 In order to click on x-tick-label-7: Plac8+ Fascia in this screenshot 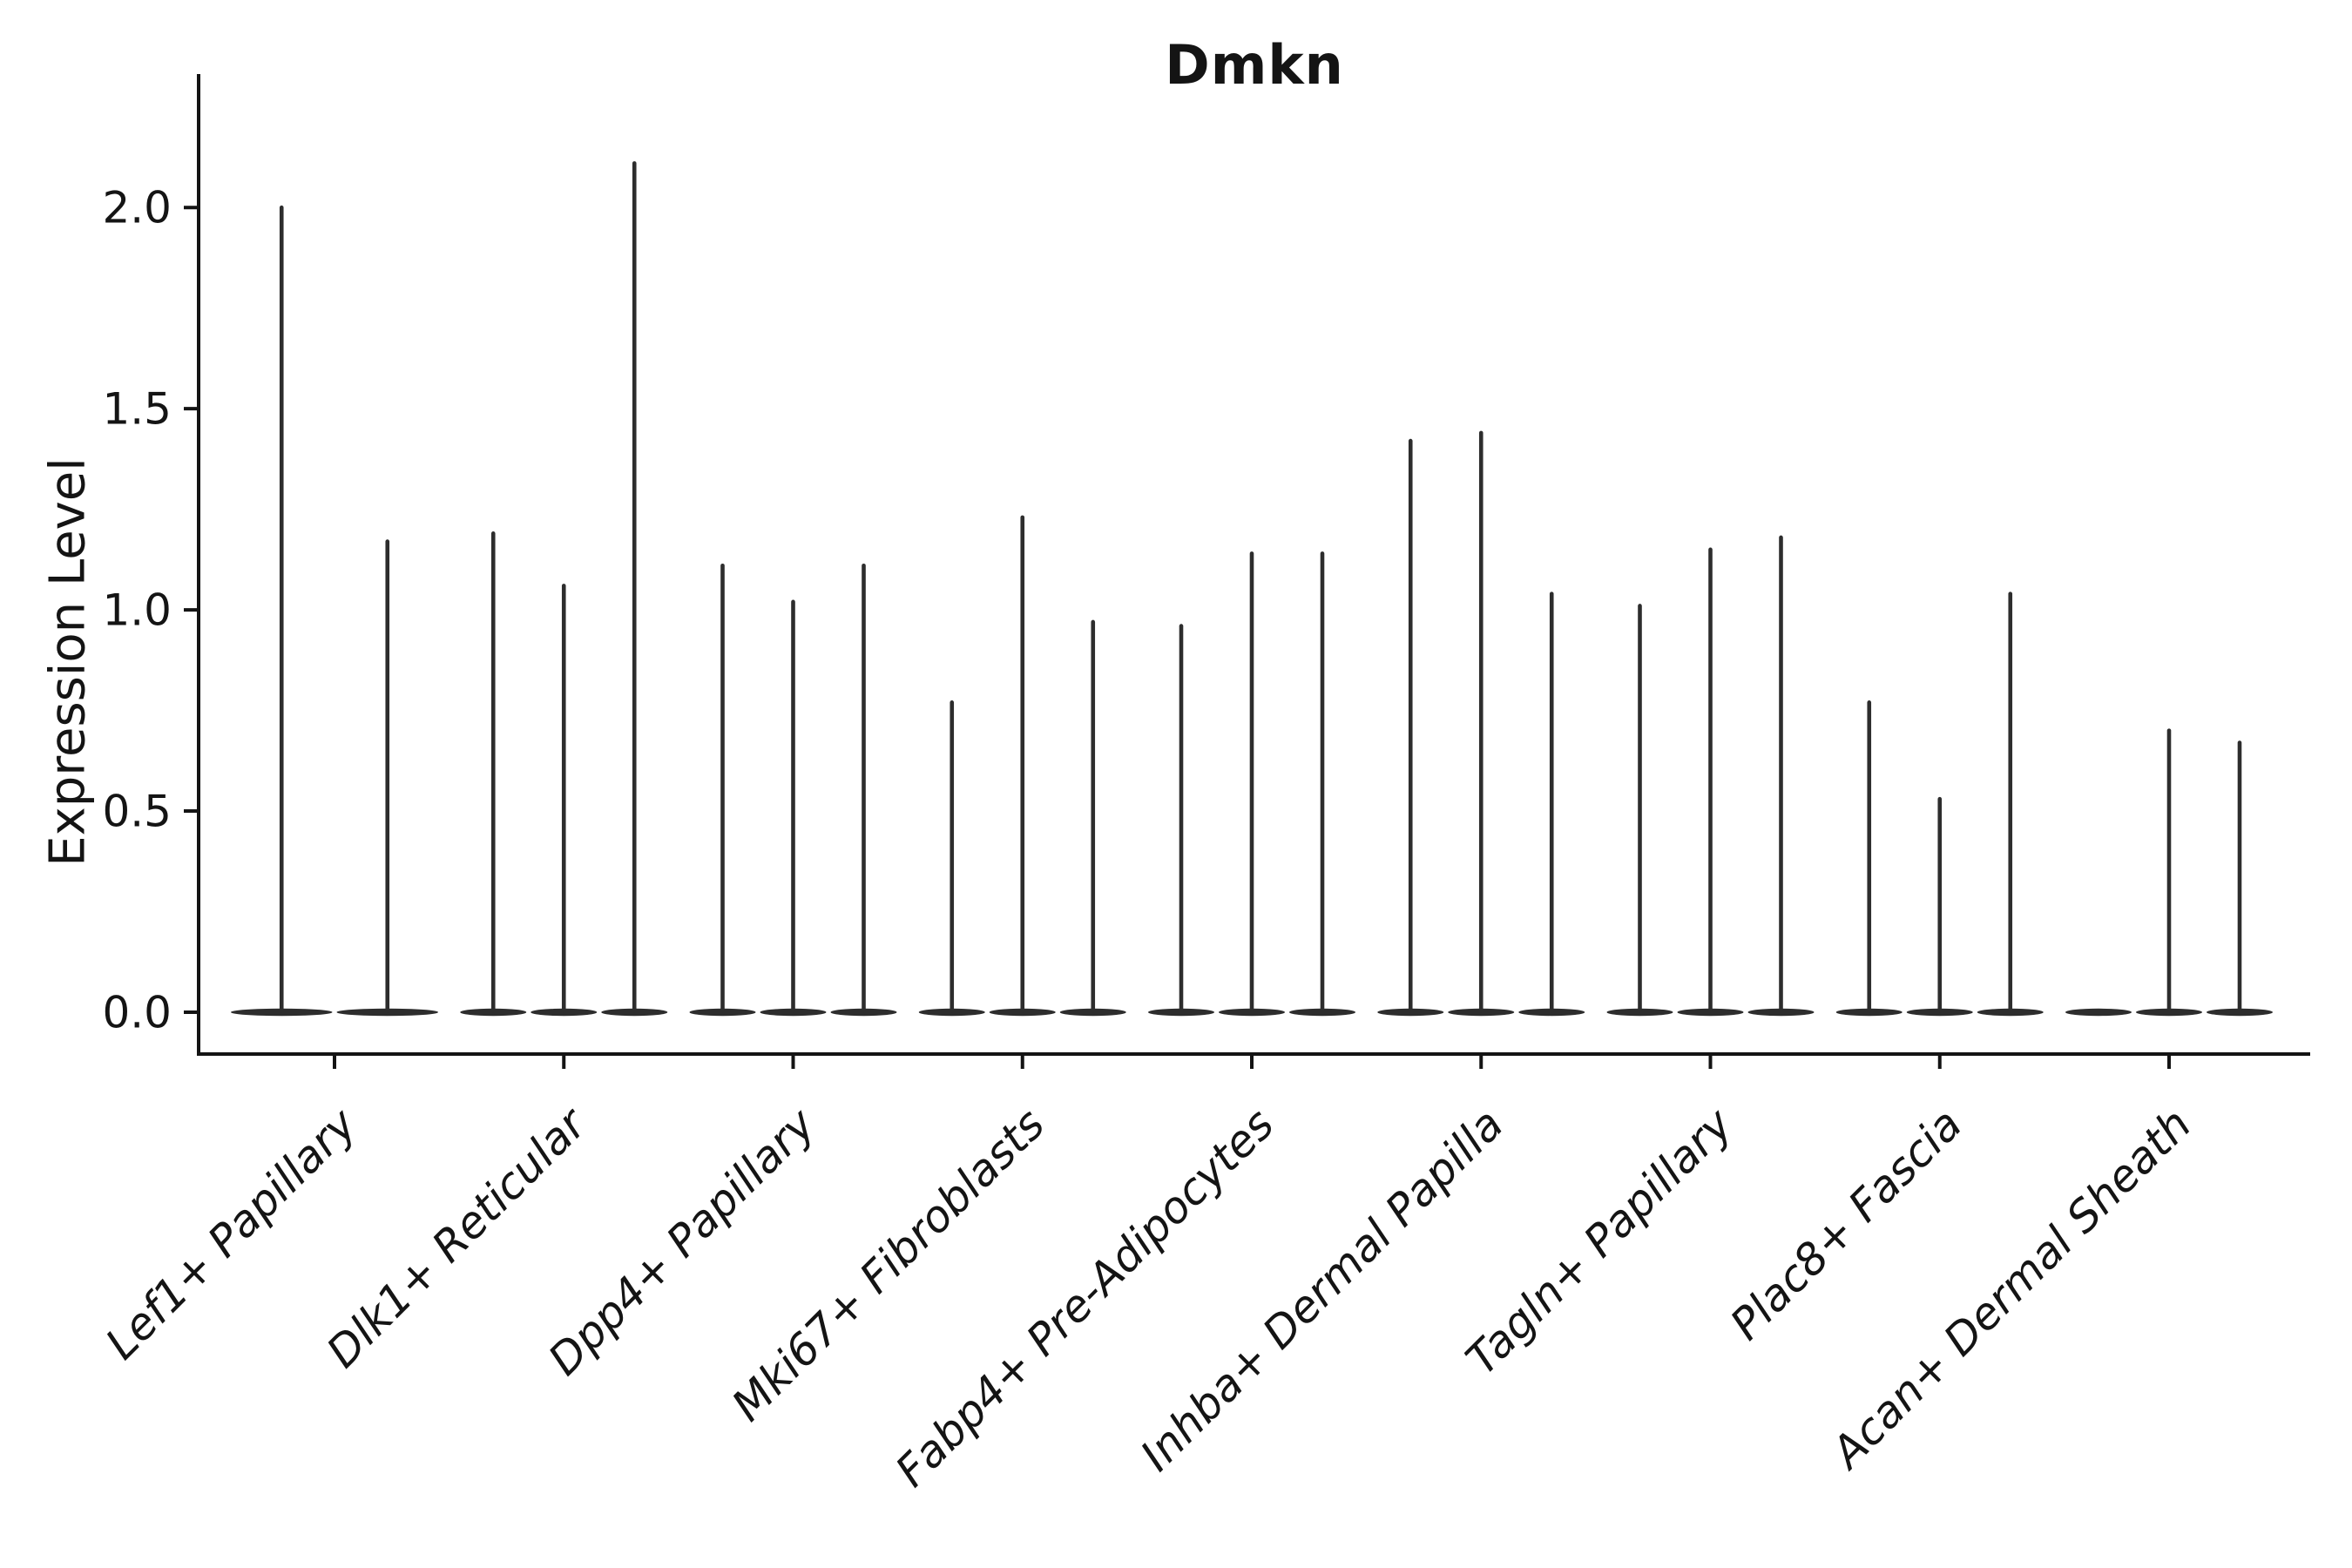, I will do `click(1845, 1223)`.